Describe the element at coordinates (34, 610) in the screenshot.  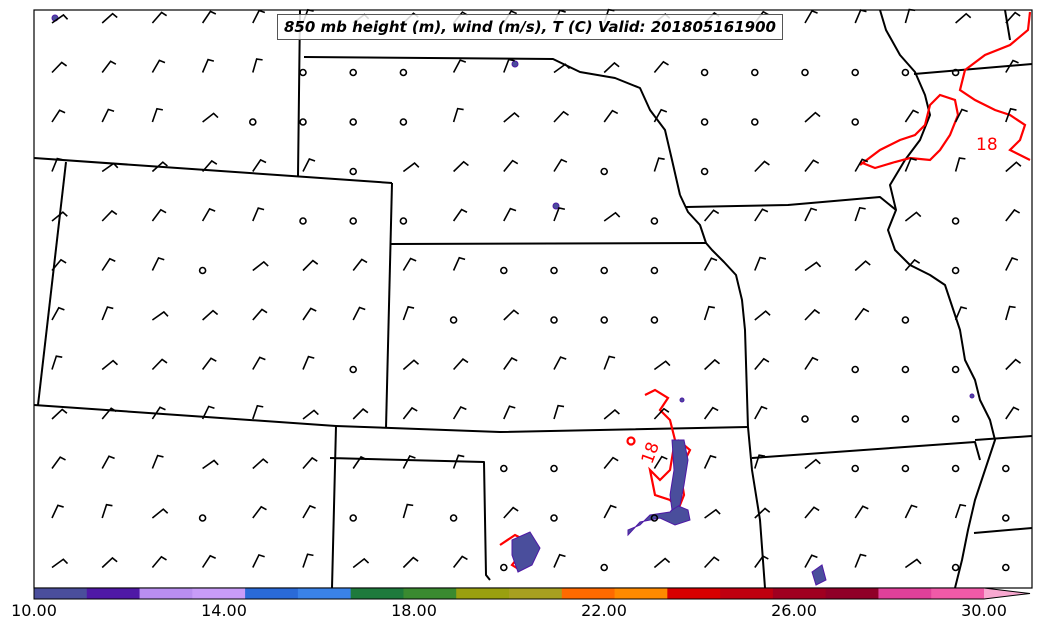
I see `colorbar-tick: 10.00` at that location.